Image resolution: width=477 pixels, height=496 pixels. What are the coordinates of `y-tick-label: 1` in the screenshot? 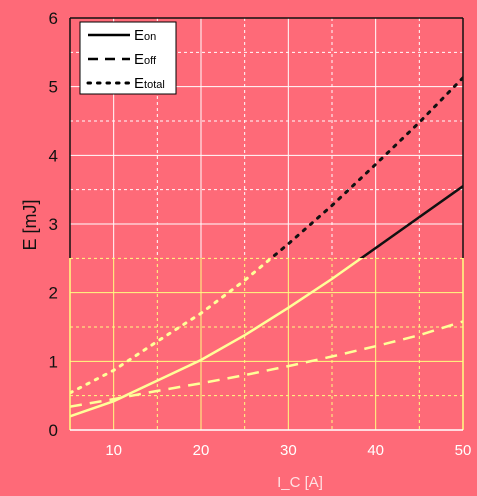 It's located at (53, 361).